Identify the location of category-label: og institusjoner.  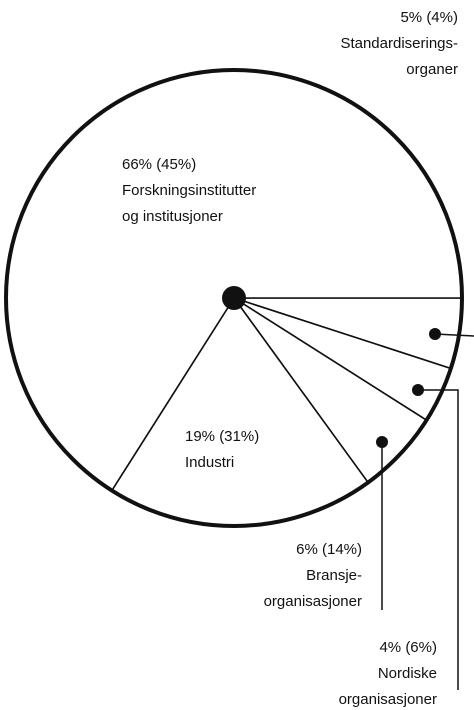
(172, 216).